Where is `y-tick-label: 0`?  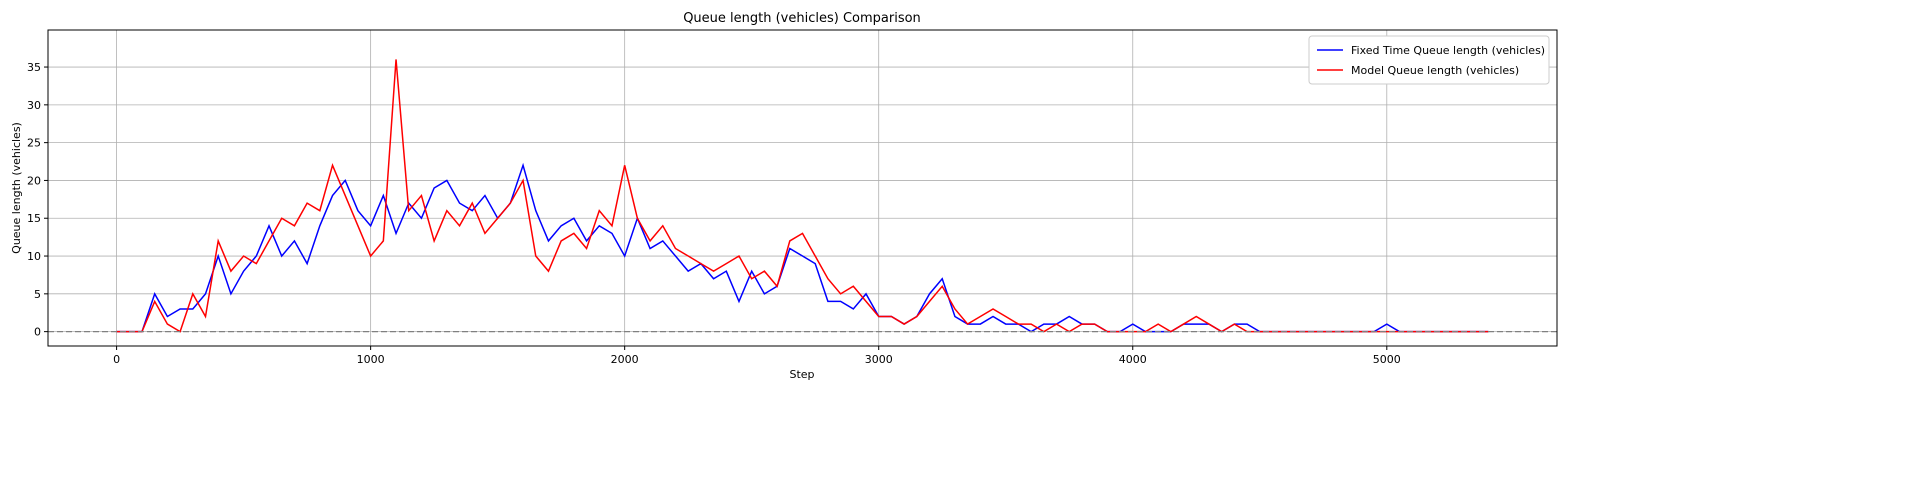
y-tick-label: 0 is located at coordinates (37, 332).